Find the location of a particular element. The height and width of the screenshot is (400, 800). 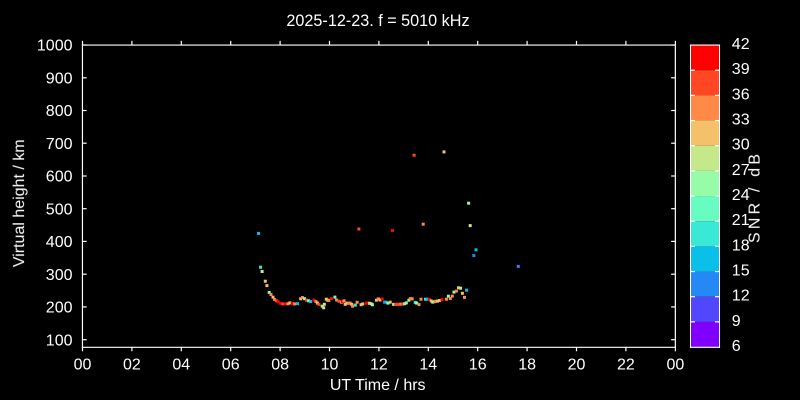

svg-text: 42 is located at coordinates (741, 44).